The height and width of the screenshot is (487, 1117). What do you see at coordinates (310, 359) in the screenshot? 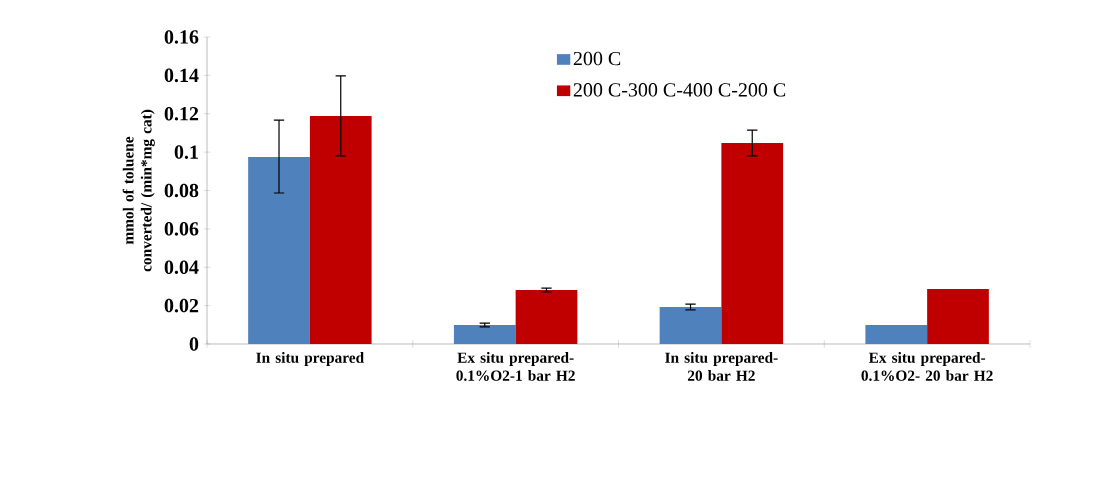
I see `x-tick-label: In situ prepared` at bounding box center [310, 359].